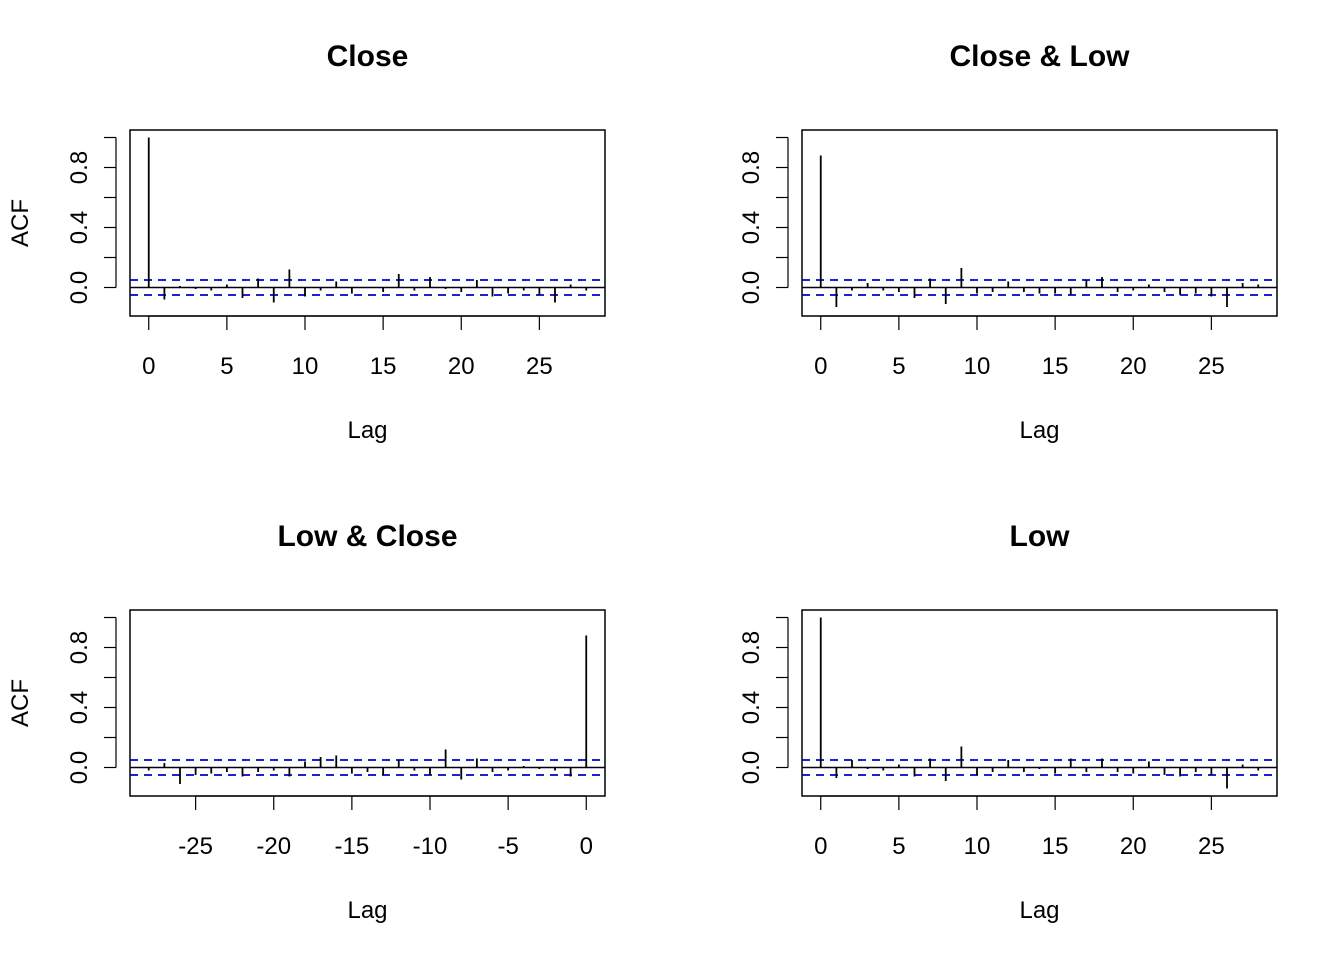  Describe the element at coordinates (1039, 56) in the screenshot. I see `panel-title: Close & Low` at that location.